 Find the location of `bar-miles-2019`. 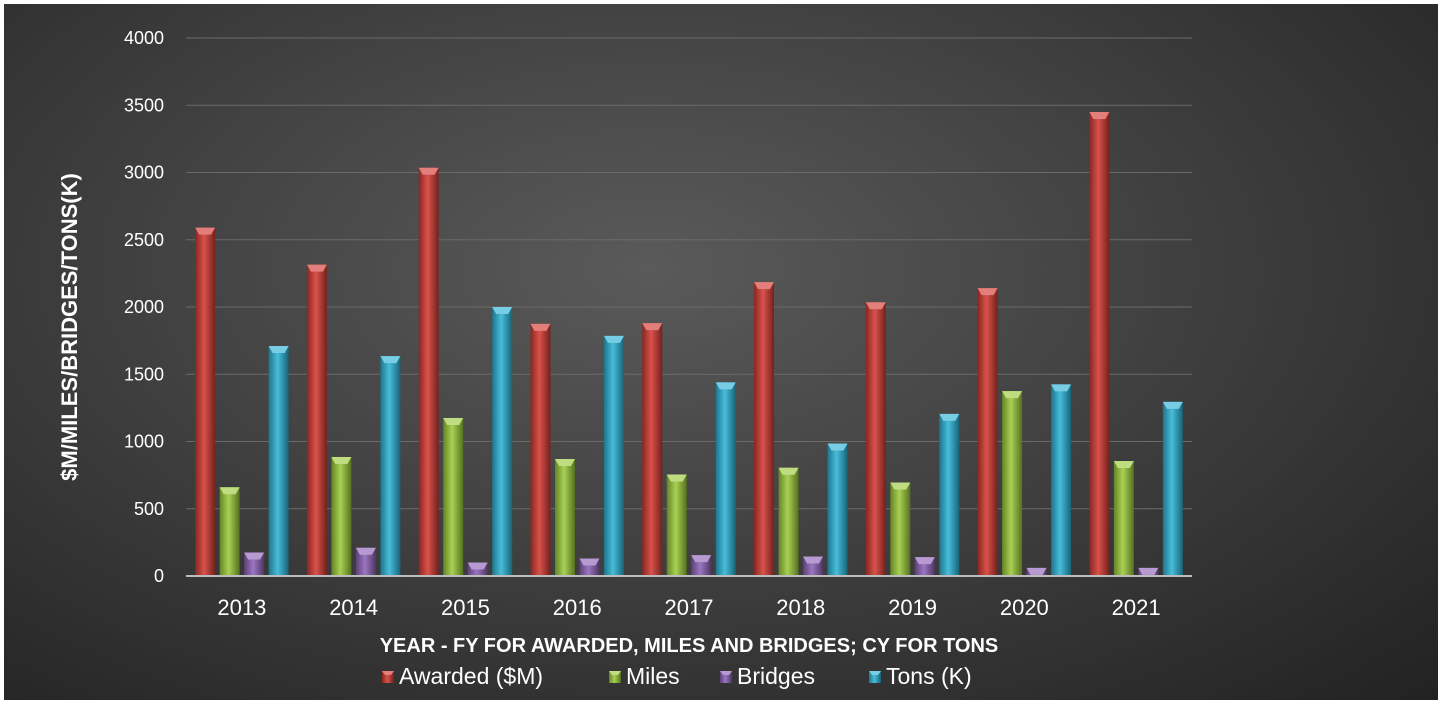

bar-miles-2019 is located at coordinates (900, 529).